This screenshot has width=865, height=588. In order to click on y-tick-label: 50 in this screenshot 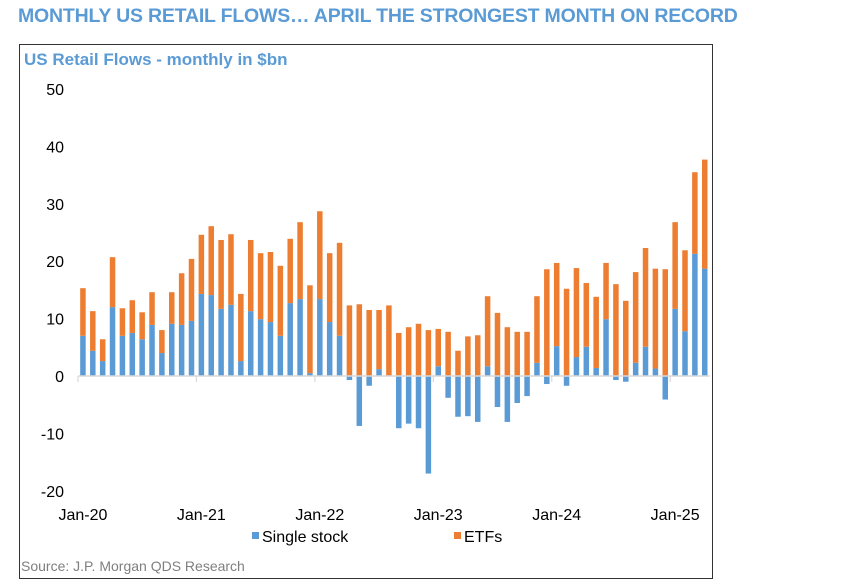, I will do `click(55, 90)`.